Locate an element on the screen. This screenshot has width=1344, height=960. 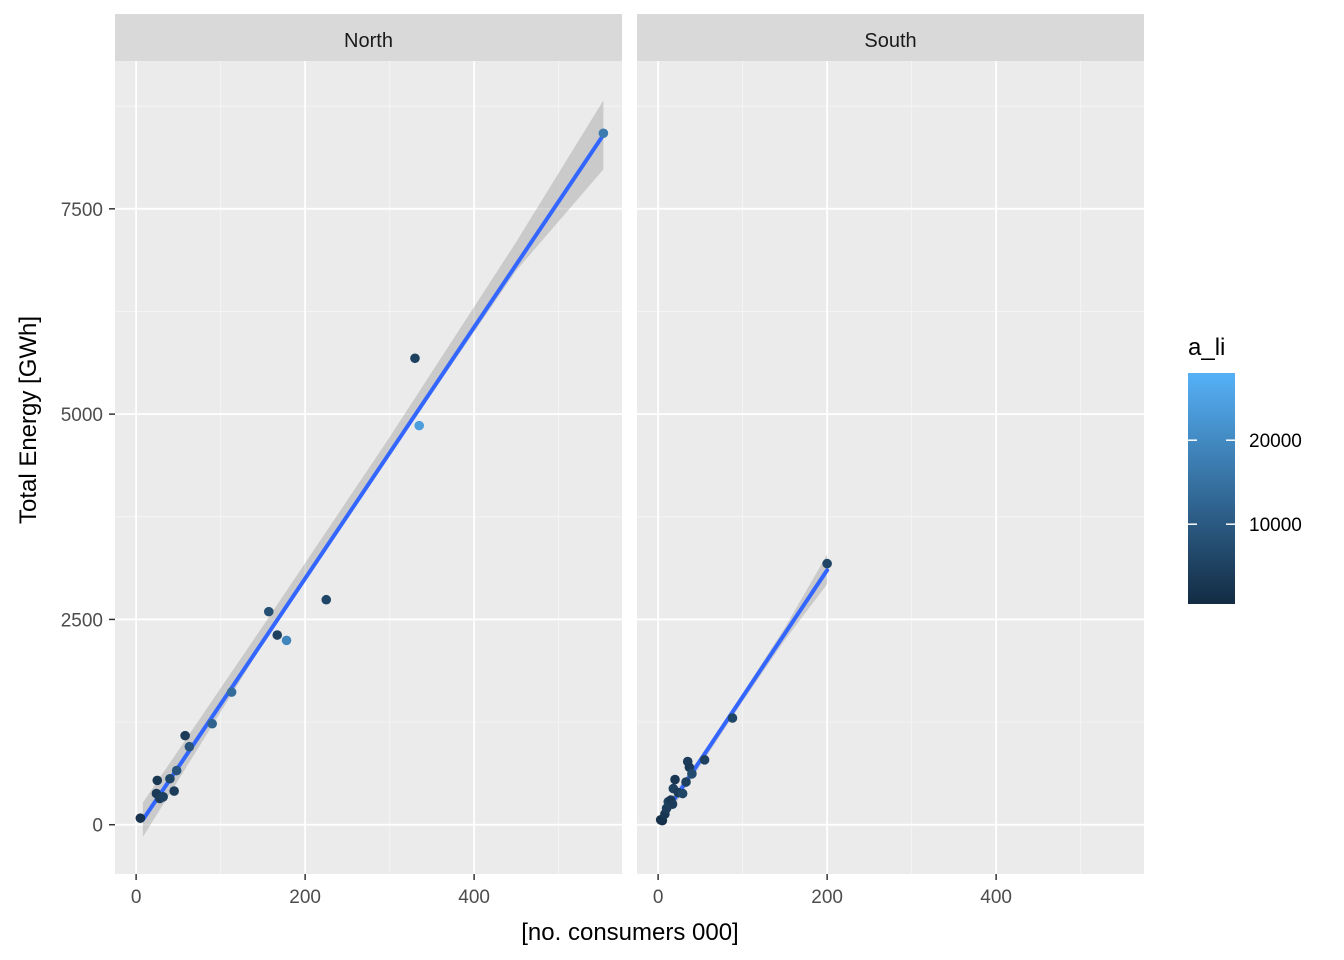
legend-tick-label: 10000 is located at coordinates (1275, 525).